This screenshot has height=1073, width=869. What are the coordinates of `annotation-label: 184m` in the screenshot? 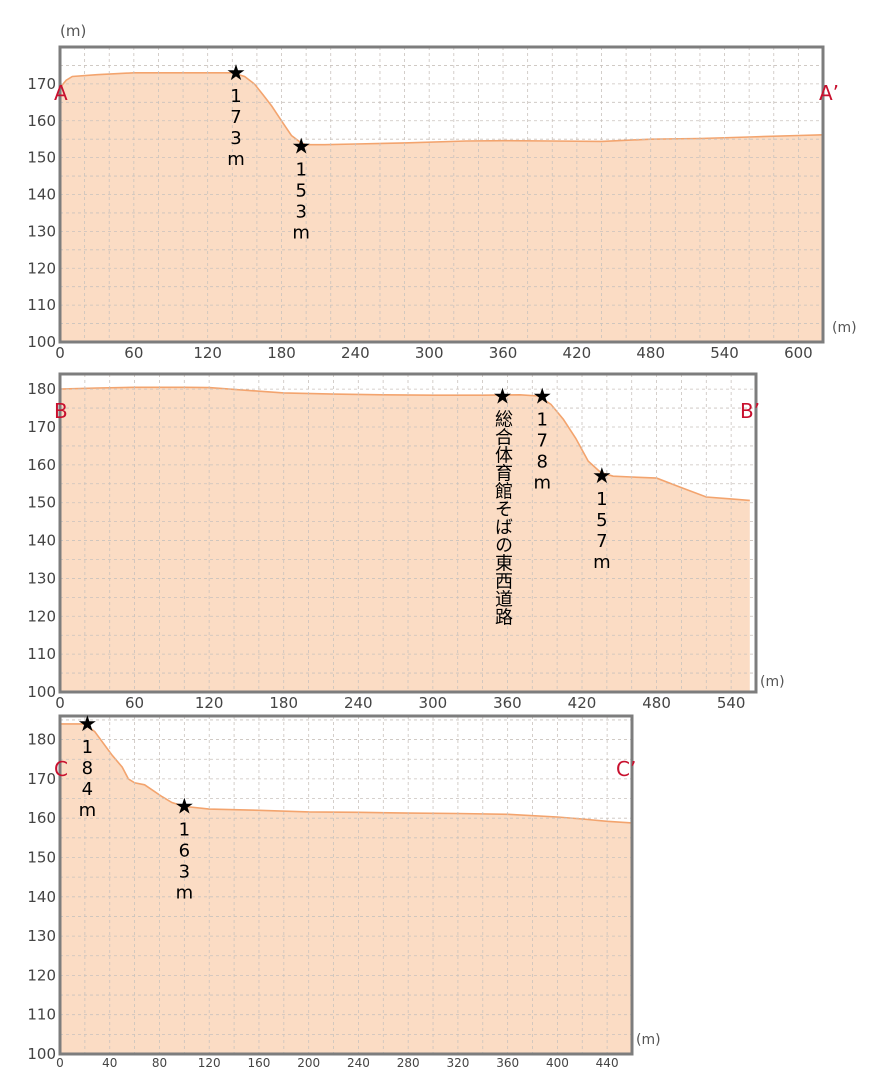 It's located at (87, 779).